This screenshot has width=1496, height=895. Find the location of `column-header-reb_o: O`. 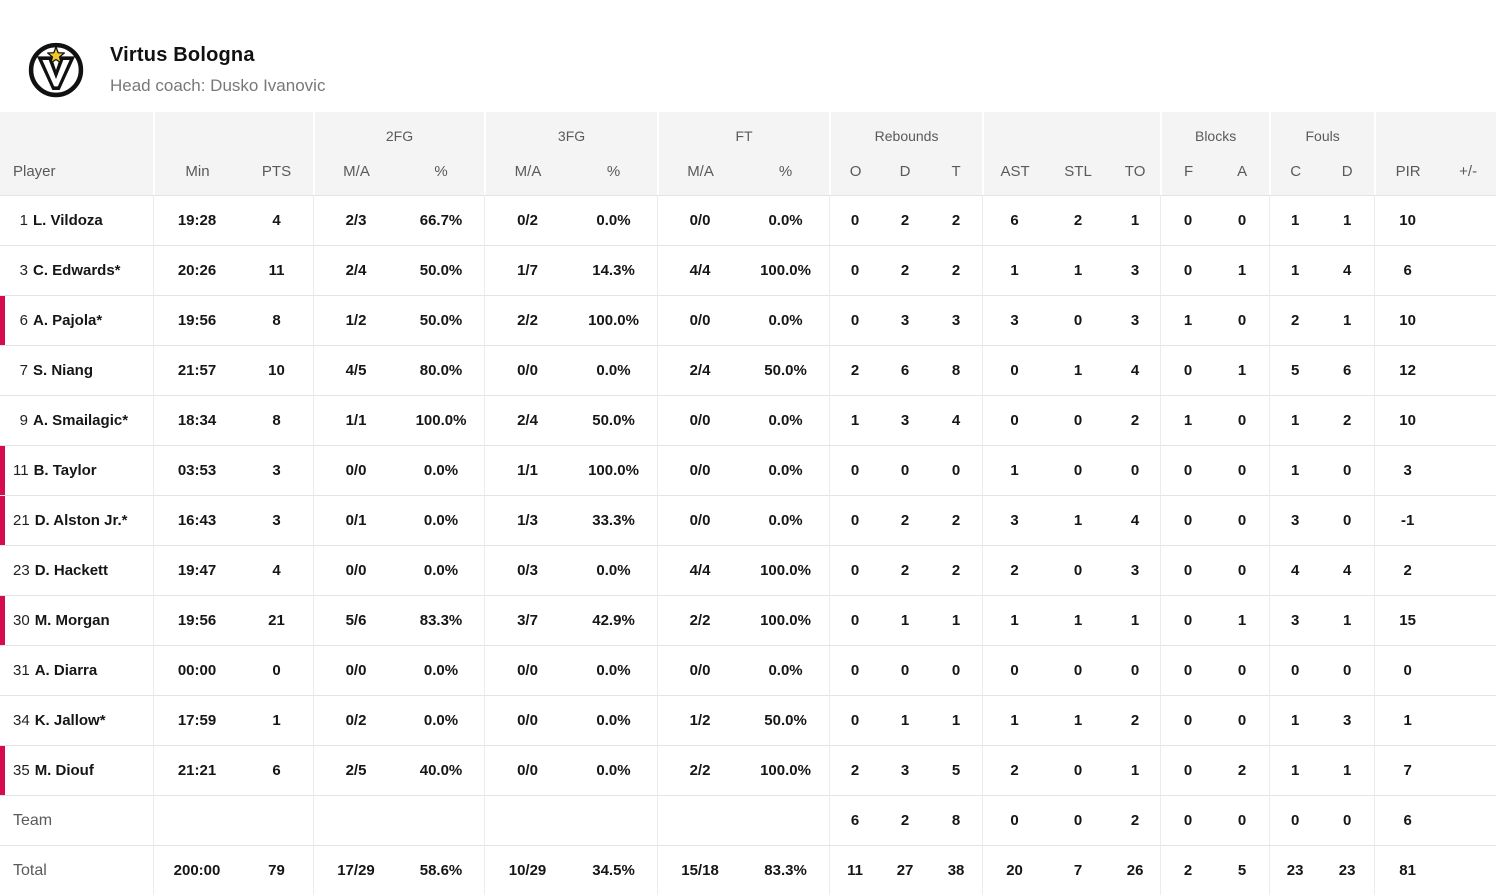

column-header-reb_o: O is located at coordinates (855, 171).